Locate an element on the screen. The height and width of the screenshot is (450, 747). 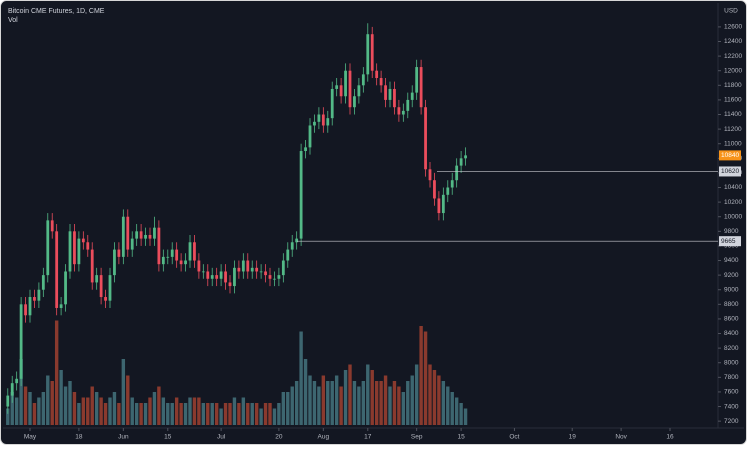
y-tick-label: 12600 is located at coordinates (733, 27).